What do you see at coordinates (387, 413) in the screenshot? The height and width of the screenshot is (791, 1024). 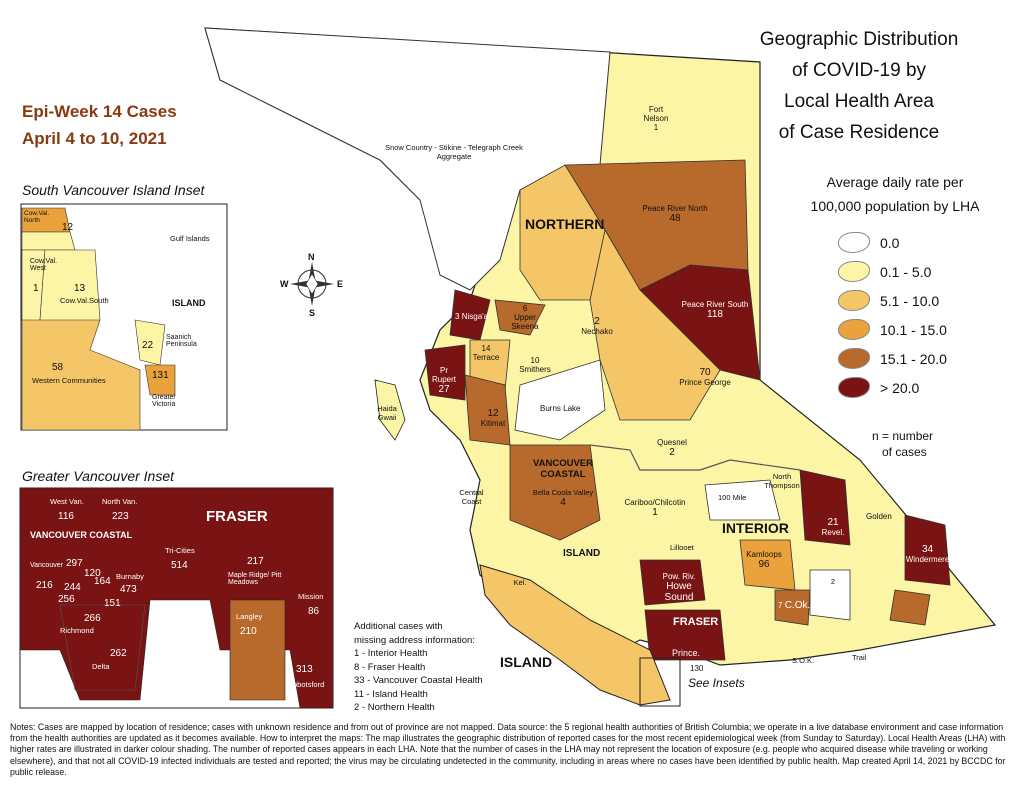 I see `lha-haida-gwaii: Haida Gwaii` at bounding box center [387, 413].